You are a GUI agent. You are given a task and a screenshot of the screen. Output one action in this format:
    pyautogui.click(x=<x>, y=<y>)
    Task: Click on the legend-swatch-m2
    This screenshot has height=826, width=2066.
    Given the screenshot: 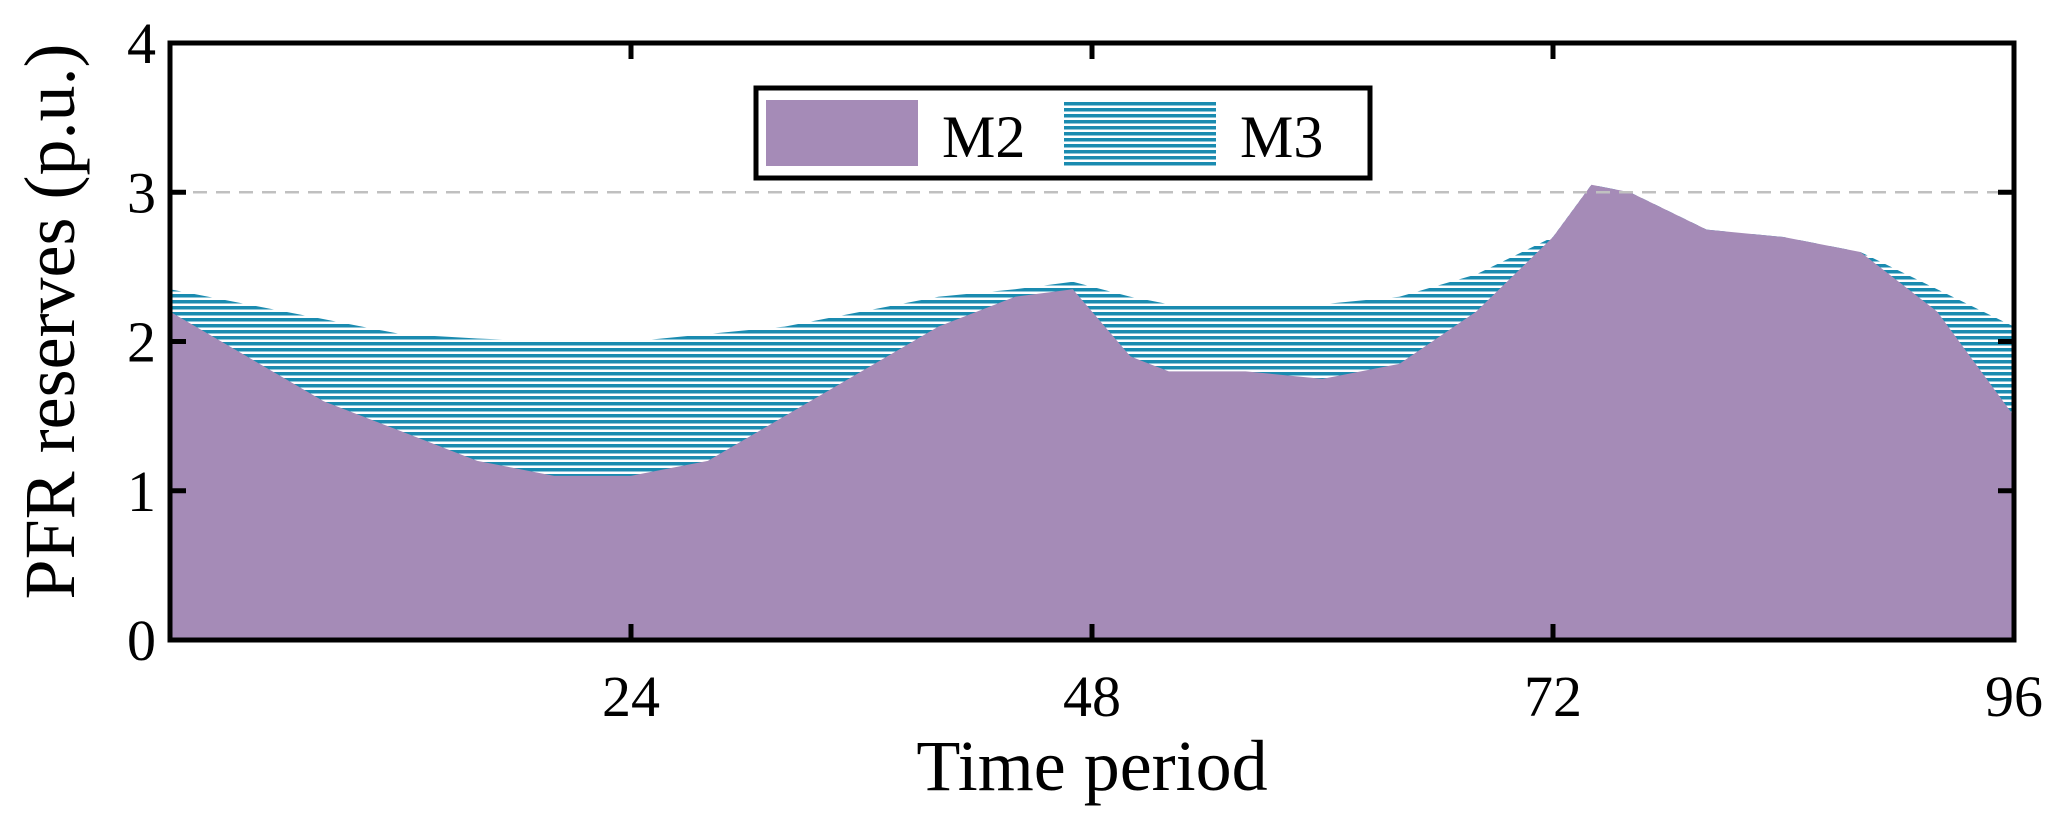 What is the action you would take?
    pyautogui.click(x=842, y=133)
    